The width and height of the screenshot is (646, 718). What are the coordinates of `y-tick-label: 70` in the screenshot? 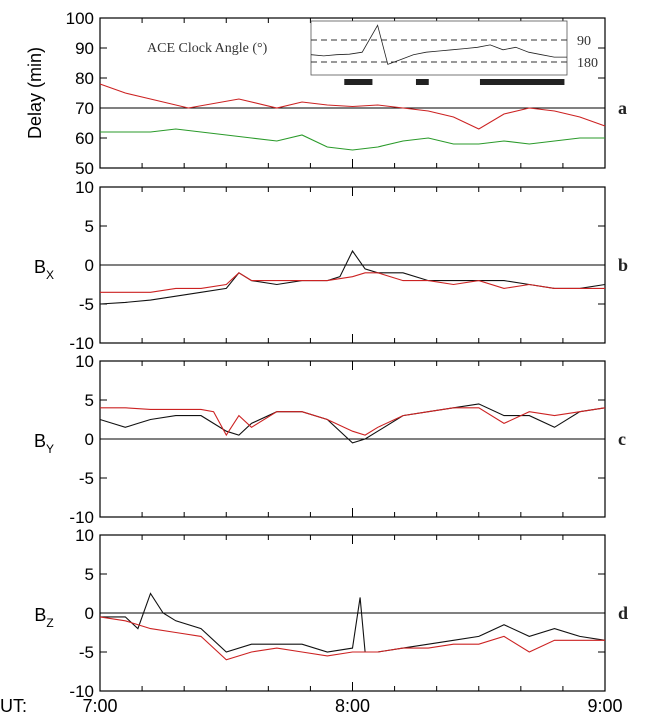 It's located at (84, 108).